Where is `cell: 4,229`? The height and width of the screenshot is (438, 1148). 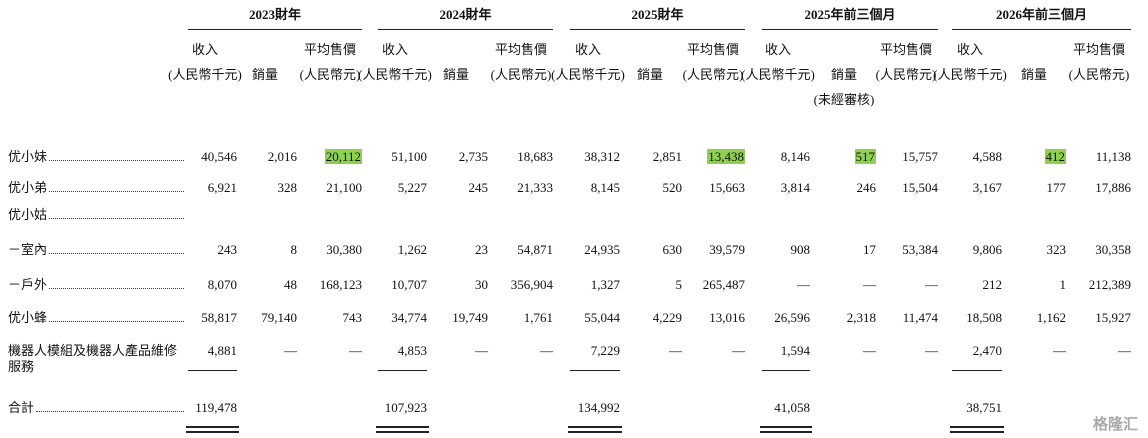
cell: 4,229 is located at coordinates (651, 318).